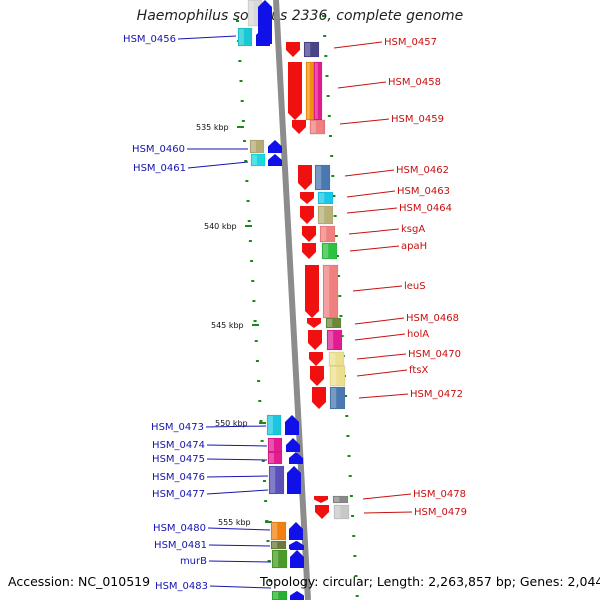 The image size is (600, 600). What do you see at coordinates (415, 286) in the screenshot?
I see `right-gene-label: leuS` at bounding box center [415, 286].